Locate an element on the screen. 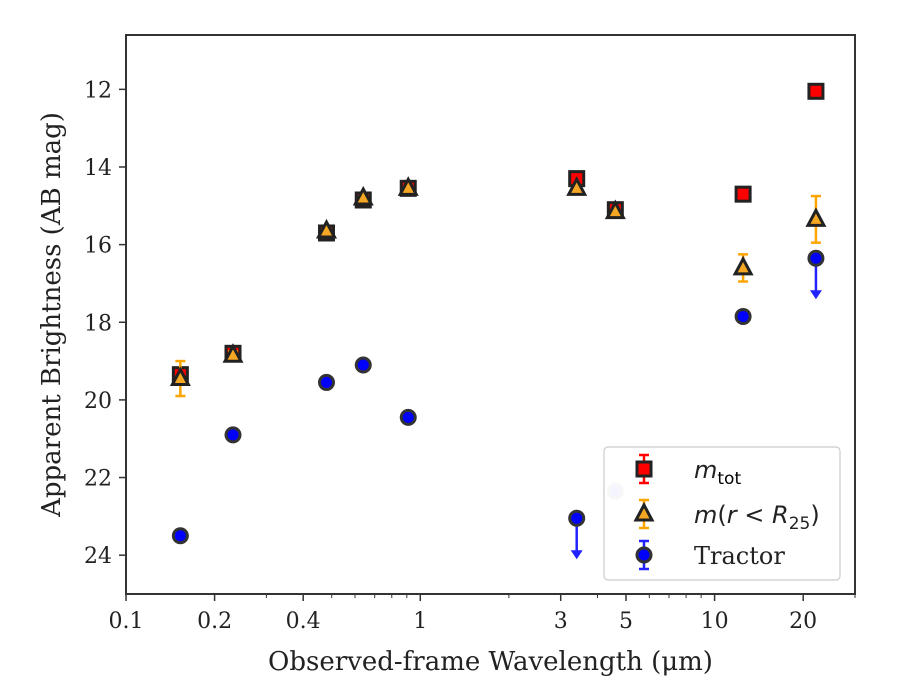  y-tick-label: 22 is located at coordinates (98, 479).